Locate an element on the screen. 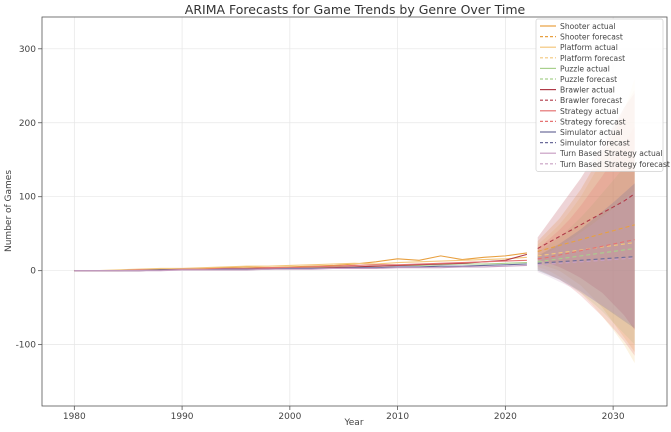 This screenshot has height=432, width=671. forecast-line-turn-based-strategy is located at coordinates (586, 261).